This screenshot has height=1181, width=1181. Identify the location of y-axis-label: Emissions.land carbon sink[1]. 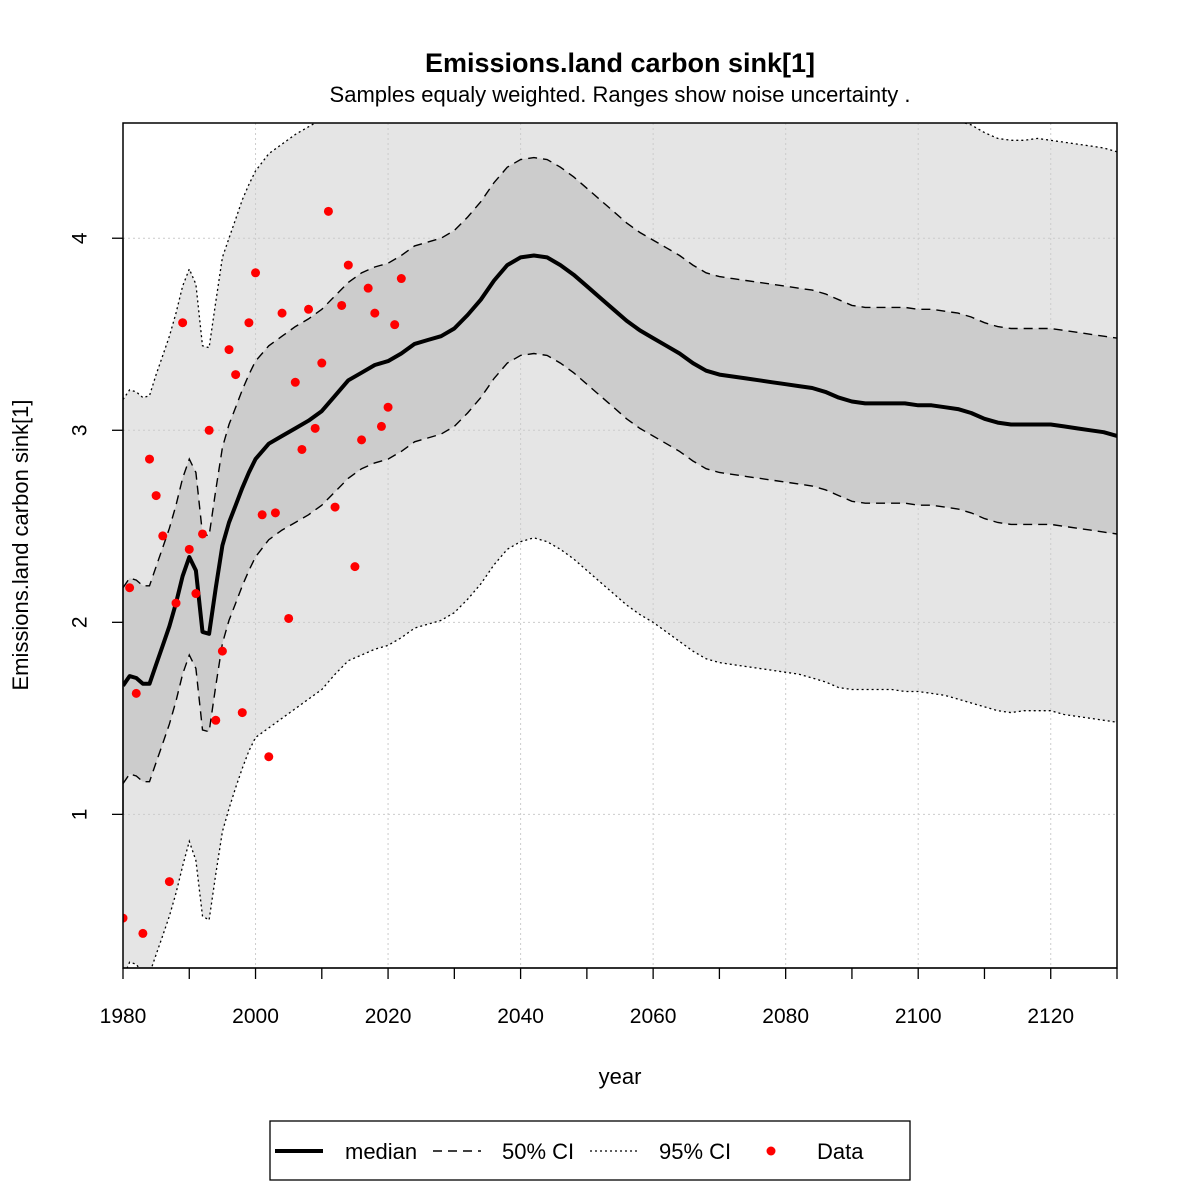
(20, 544).